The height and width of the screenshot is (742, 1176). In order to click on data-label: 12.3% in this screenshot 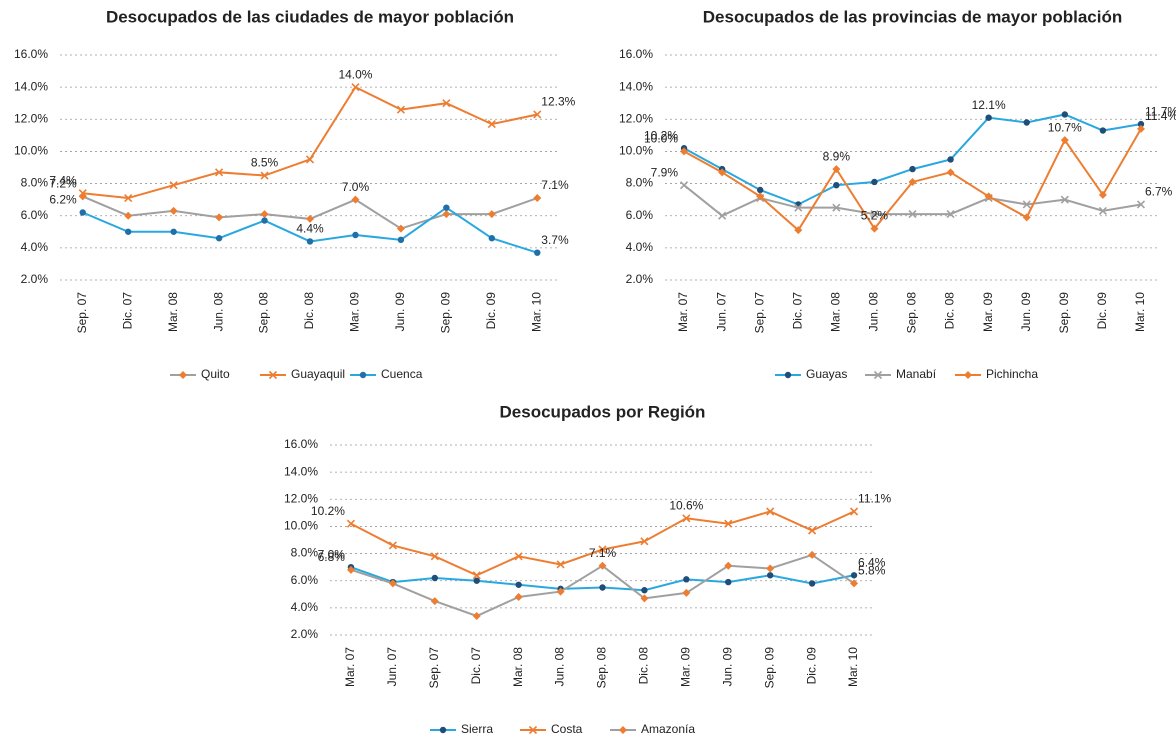, I will do `click(558, 102)`.